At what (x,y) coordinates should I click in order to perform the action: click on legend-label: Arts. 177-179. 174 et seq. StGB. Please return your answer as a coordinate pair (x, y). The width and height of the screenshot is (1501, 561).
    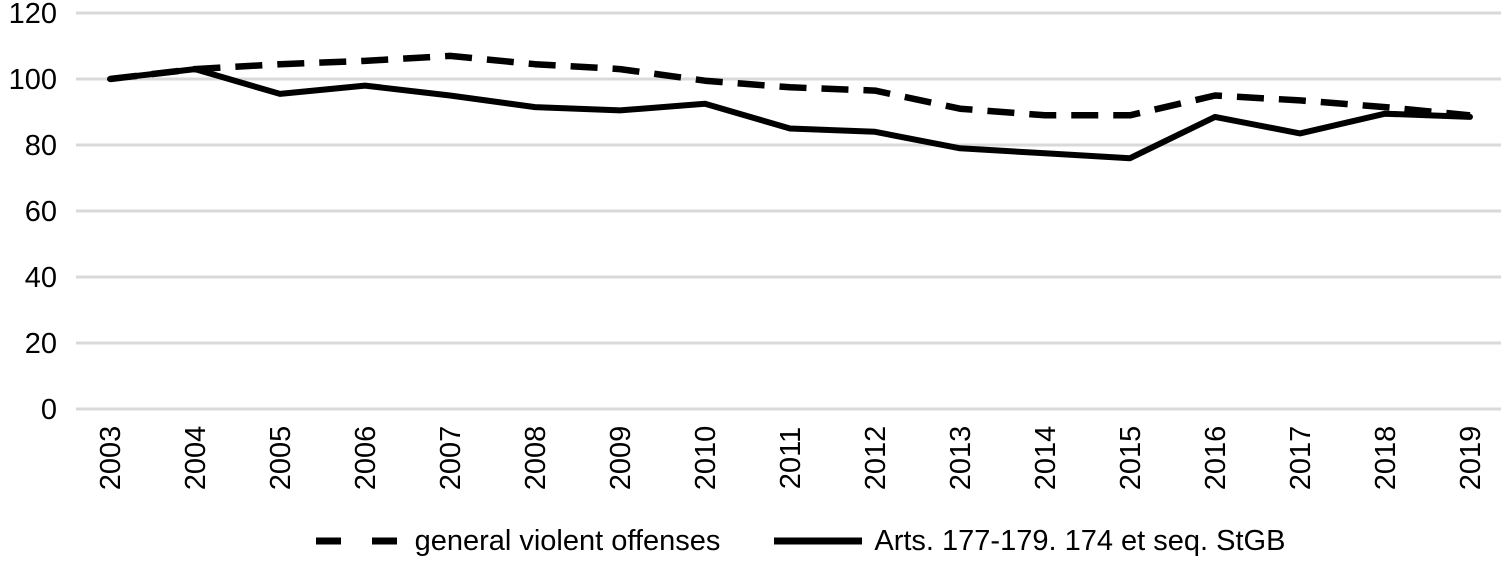
    Looking at the image, I should click on (1080, 540).